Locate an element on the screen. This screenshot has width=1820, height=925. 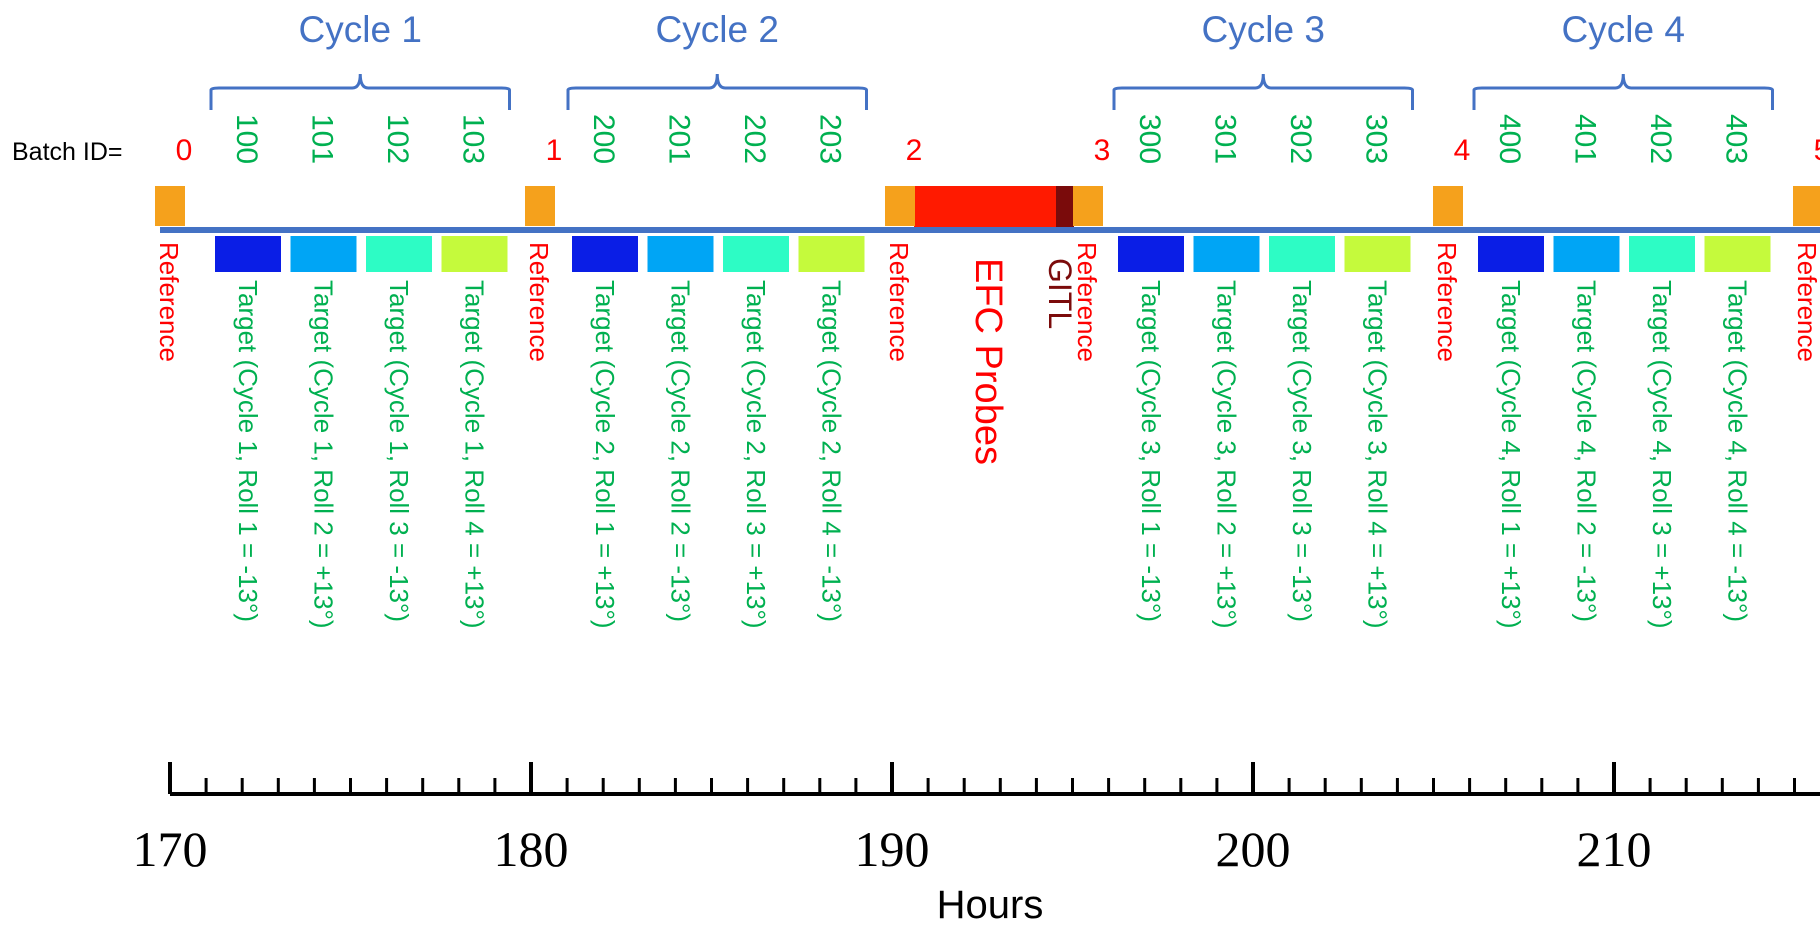
gitl-label: GITL is located at coordinates (1060, 293).